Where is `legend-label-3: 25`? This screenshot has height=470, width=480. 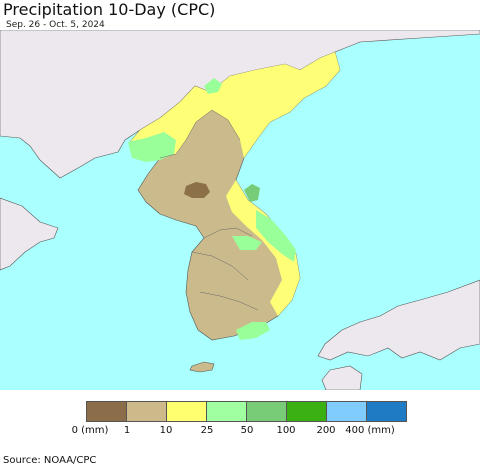
legend-label-3: 25 is located at coordinates (207, 430).